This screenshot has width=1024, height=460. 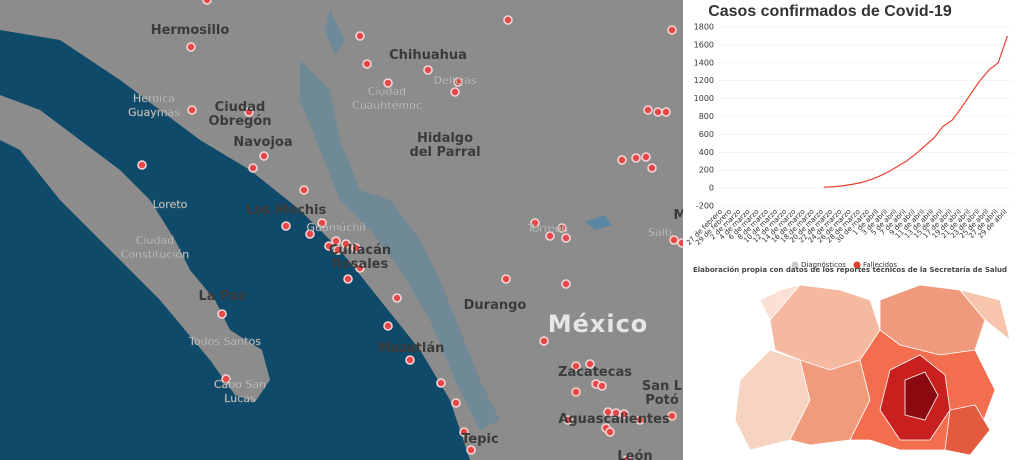 What do you see at coordinates (704, 98) in the screenshot?
I see `y-tick-label: 1000` at bounding box center [704, 98].